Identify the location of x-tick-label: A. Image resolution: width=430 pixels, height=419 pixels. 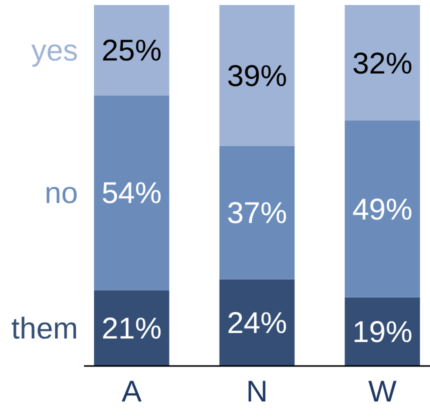
(132, 391).